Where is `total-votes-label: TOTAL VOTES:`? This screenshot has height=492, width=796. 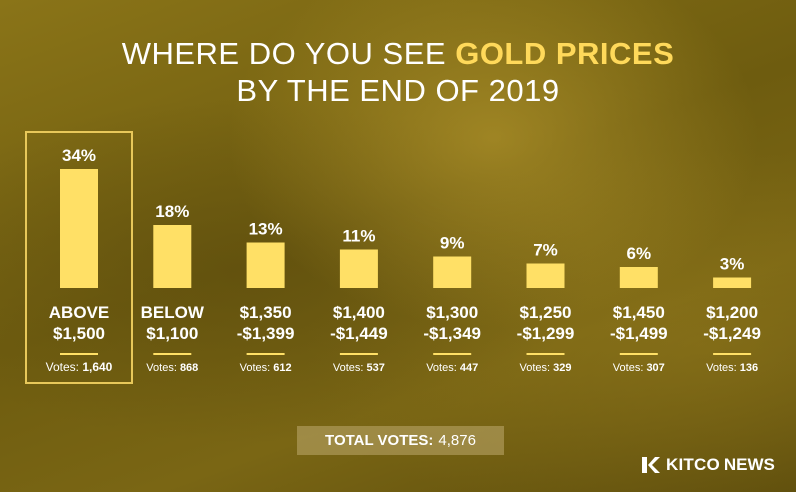 total-votes-label: TOTAL VOTES: is located at coordinates (379, 440).